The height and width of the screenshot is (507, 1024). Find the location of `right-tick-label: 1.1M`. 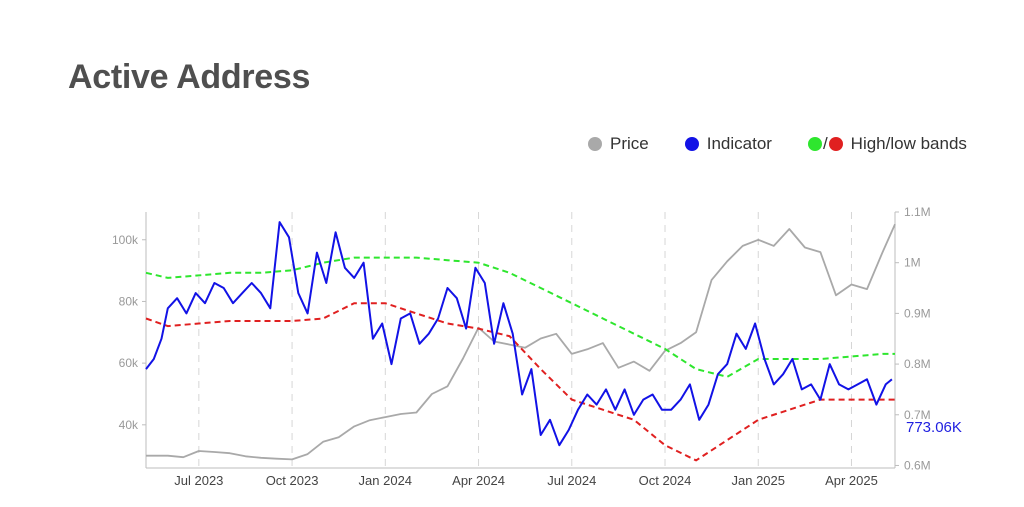

right-tick-label: 1.1M is located at coordinates (917, 212).